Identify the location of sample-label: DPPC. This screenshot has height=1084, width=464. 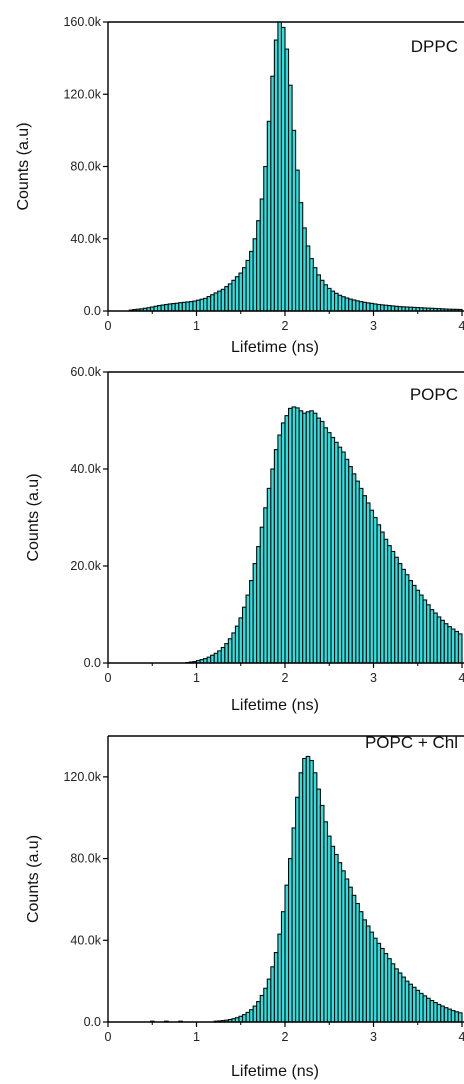
(434, 46).